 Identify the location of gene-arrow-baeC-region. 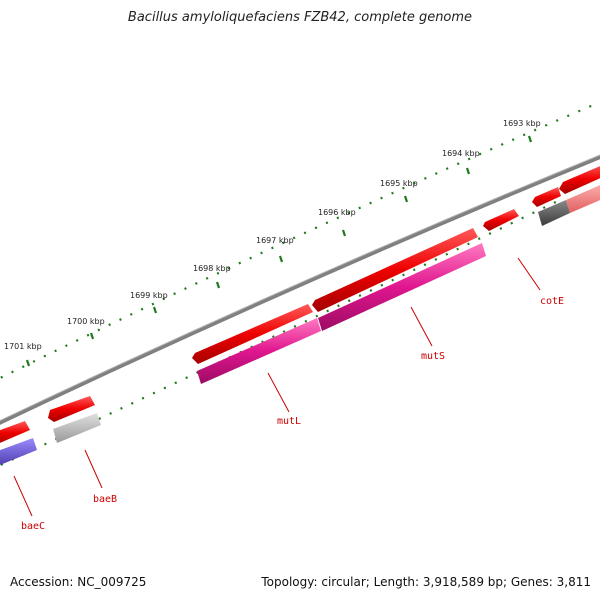
(15, 433).